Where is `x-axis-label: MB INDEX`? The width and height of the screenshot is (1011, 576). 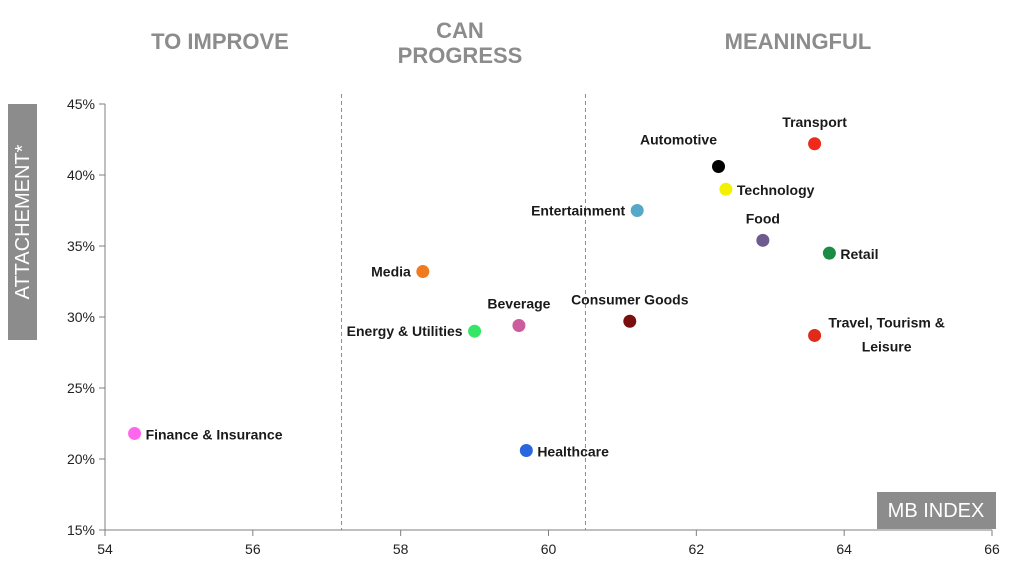
x-axis-label: MB INDEX is located at coordinates (936, 511).